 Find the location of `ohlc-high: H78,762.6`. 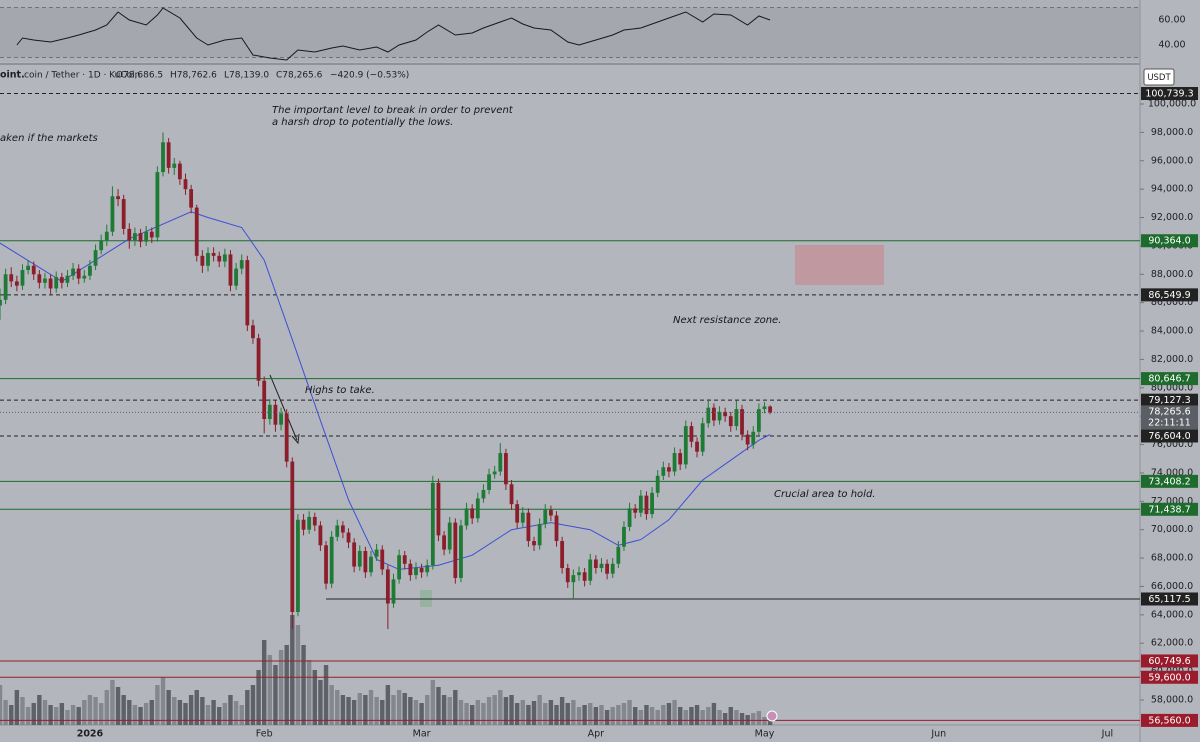

ohlc-high: H78,762.6 is located at coordinates (193, 76).